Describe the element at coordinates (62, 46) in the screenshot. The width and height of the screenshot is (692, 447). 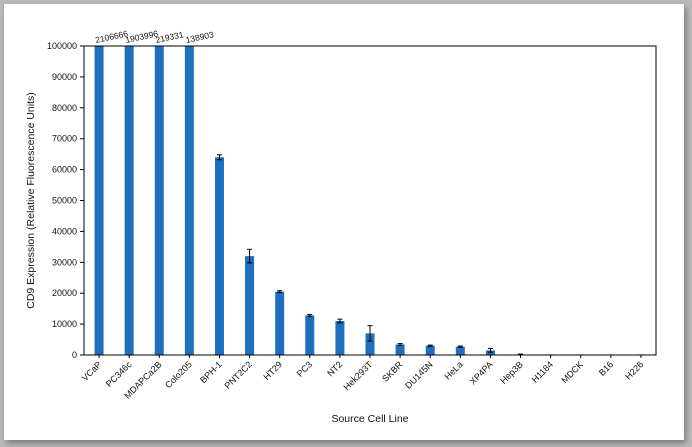
I see `y-tick-label: 100000` at that location.